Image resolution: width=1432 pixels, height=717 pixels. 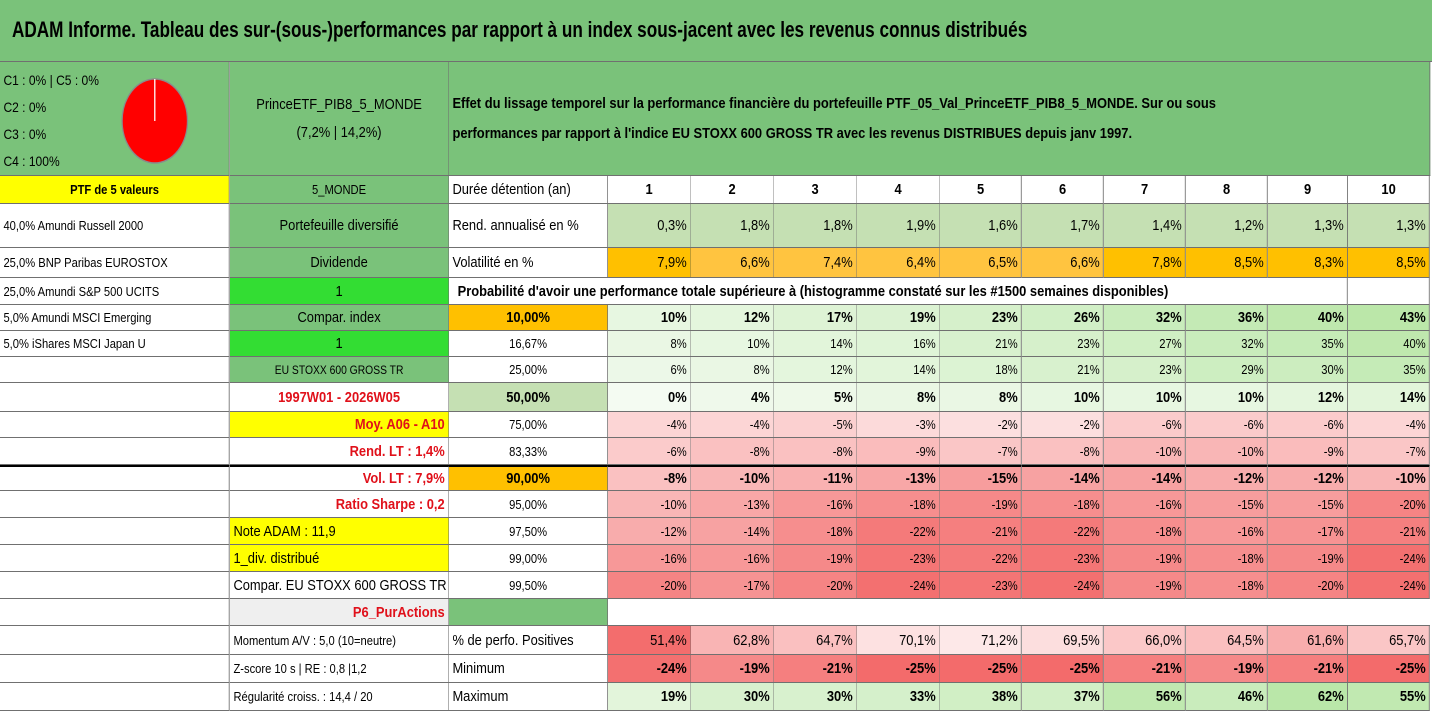 I want to click on quantile-value: 4%, so click(x=732, y=397).